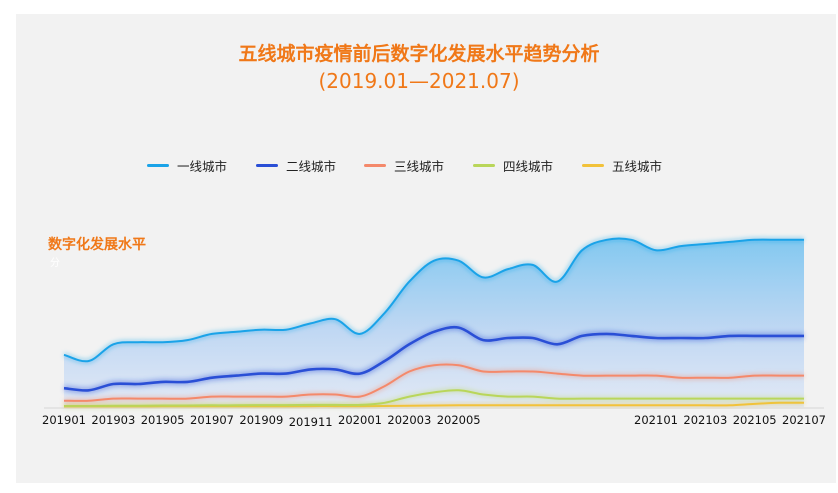 The width and height of the screenshot is (838, 493). I want to click on series-line-tier4, so click(434, 398).